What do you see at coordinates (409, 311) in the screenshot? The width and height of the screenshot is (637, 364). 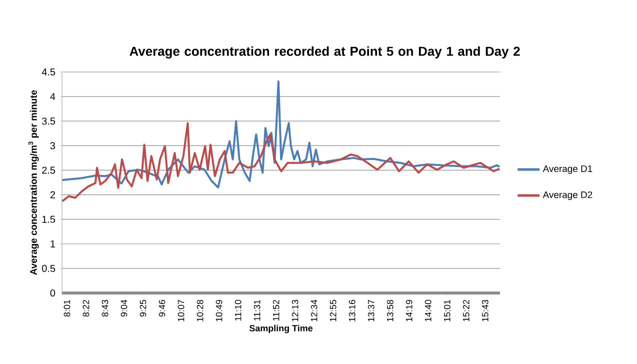 I see `x-tick-label: 14:19` at bounding box center [409, 311].